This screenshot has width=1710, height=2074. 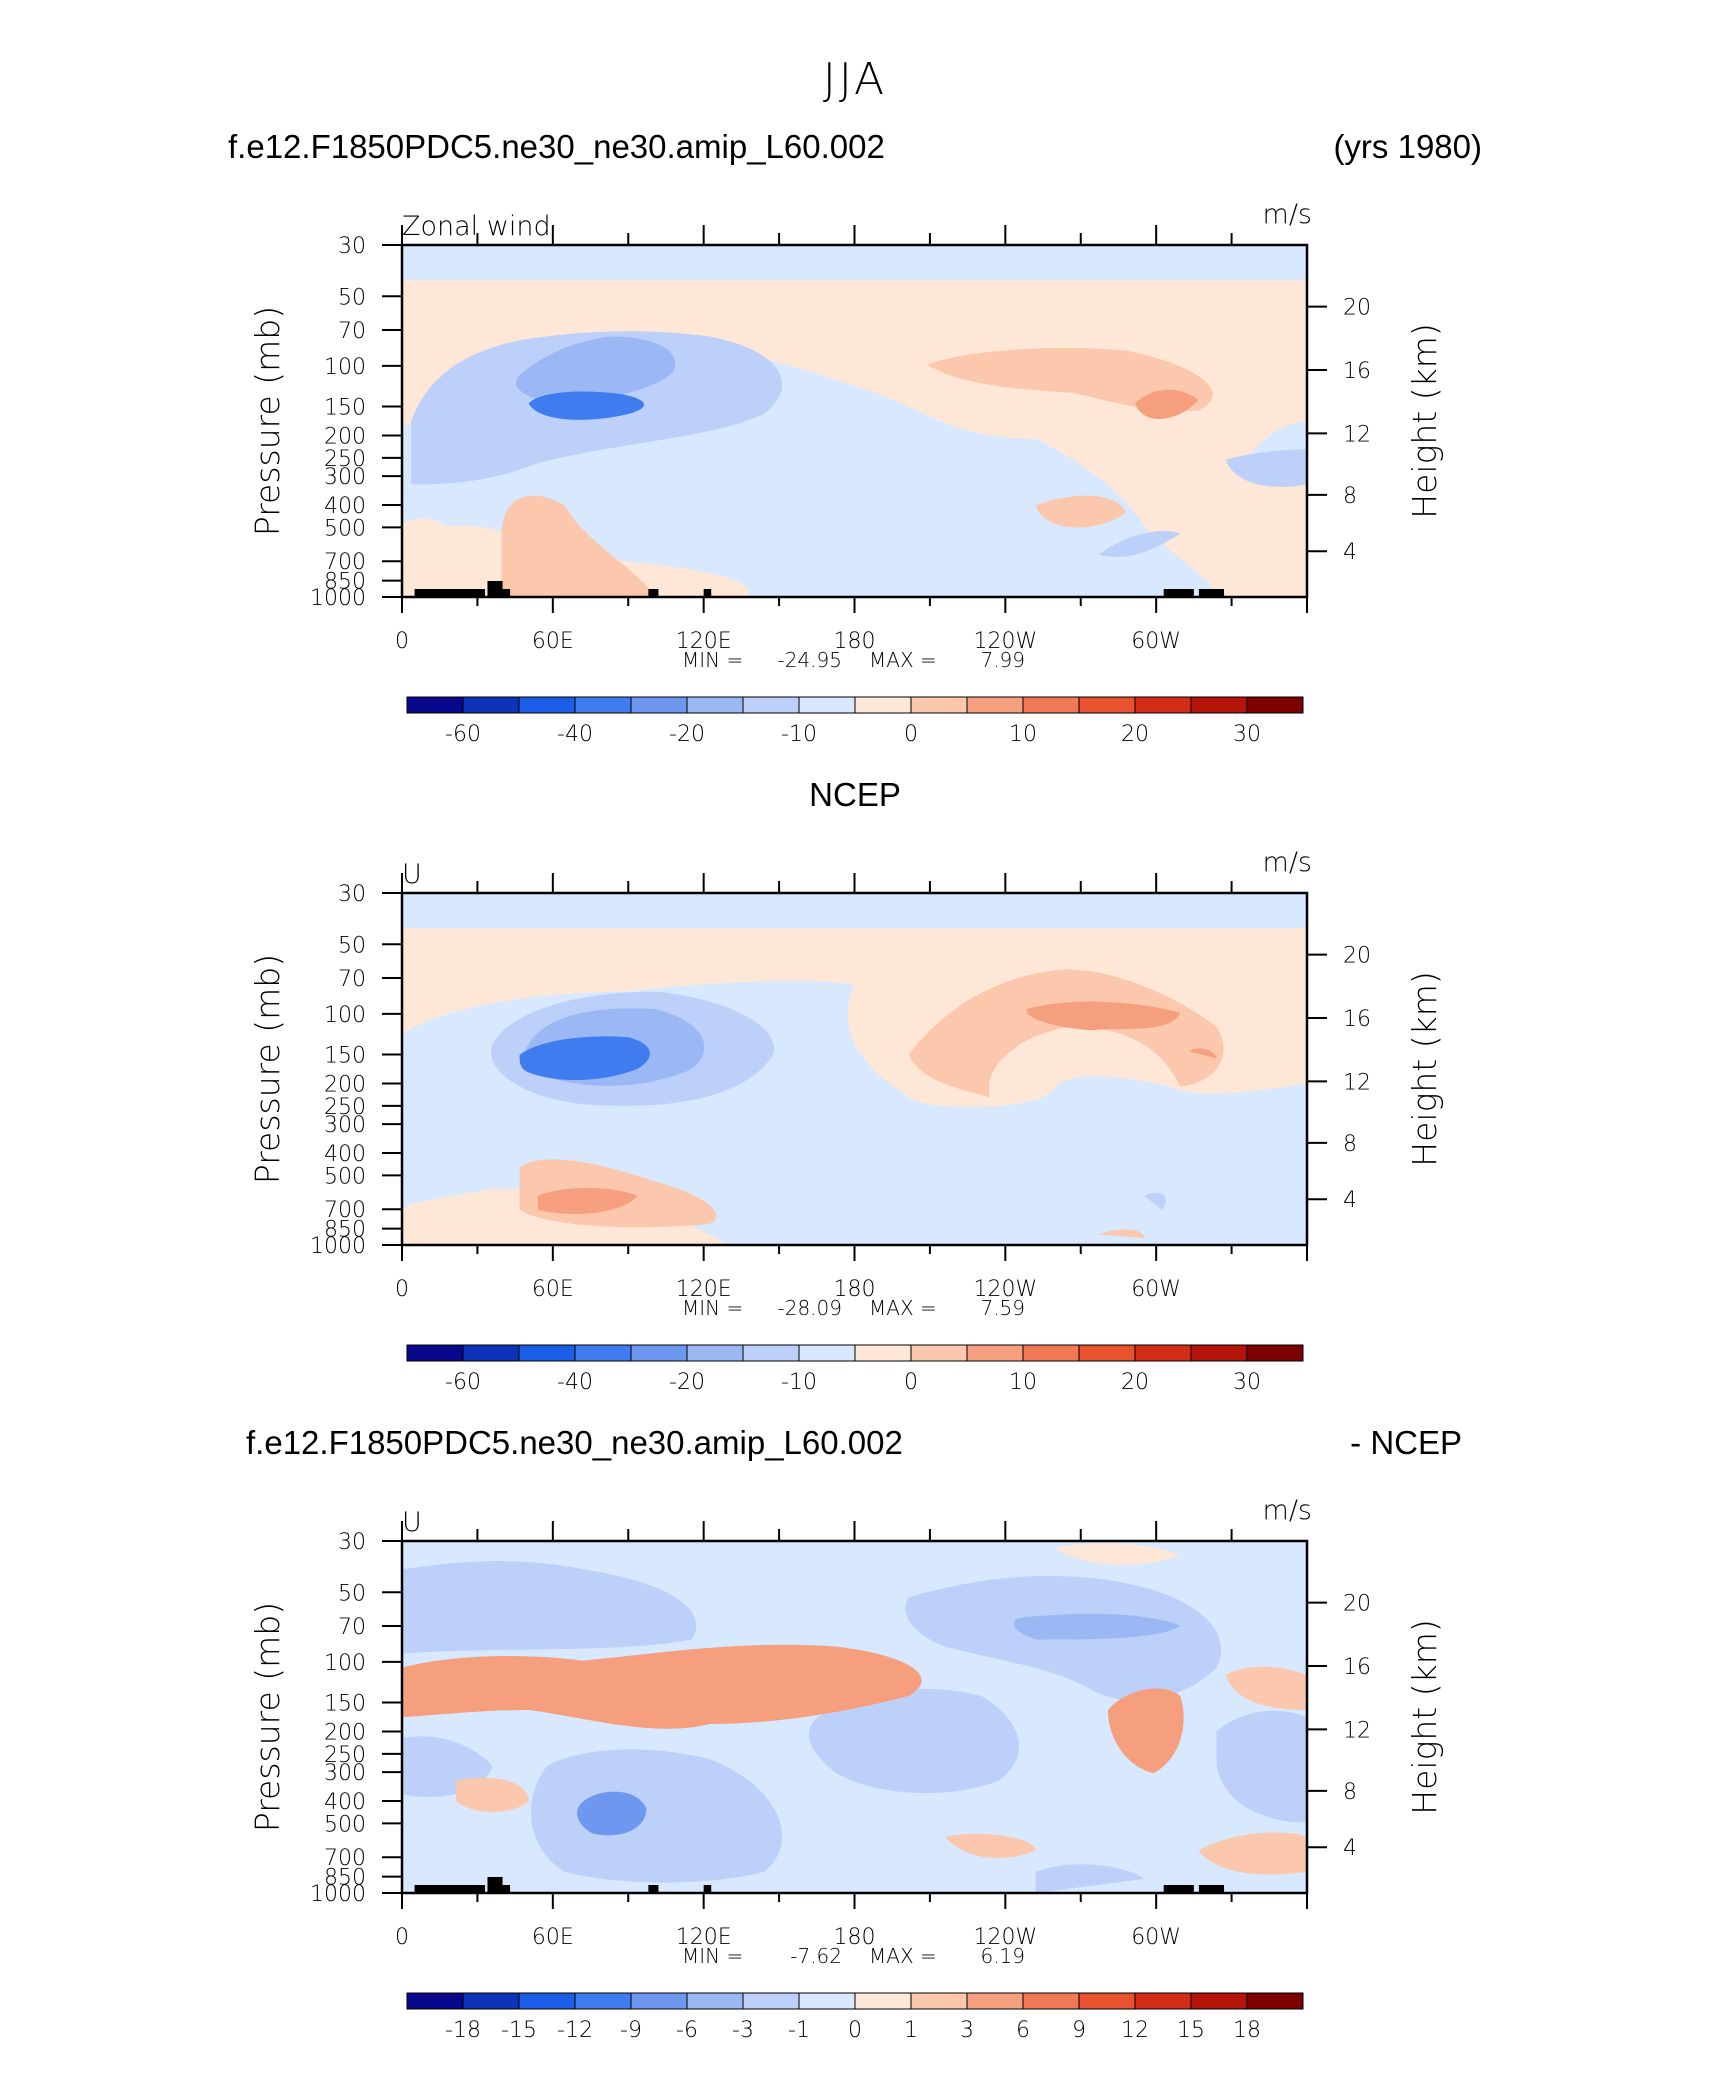 What do you see at coordinates (1079, 2030) in the screenshot?
I see `colorbar-label: 9` at bounding box center [1079, 2030].